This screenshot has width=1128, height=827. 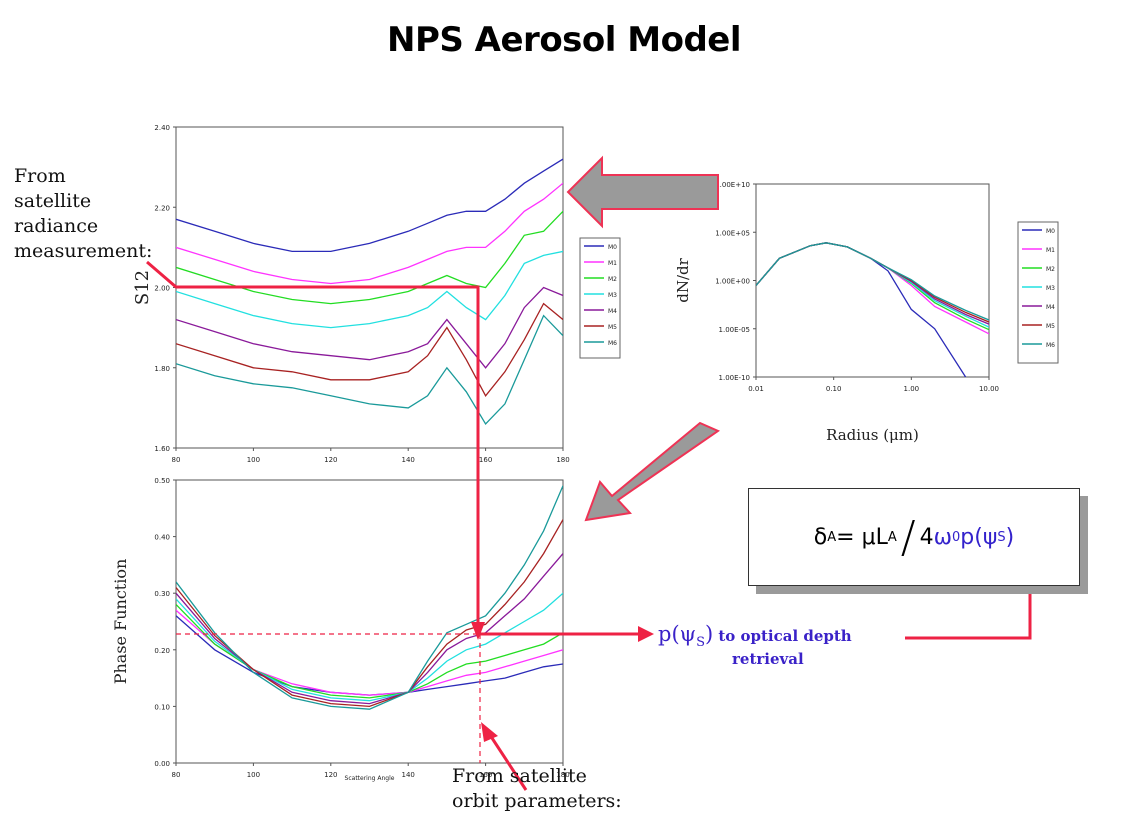 What do you see at coordinates (83, 214) in the screenshot?
I see `radiance-note: From satellite radiance measurement:` at bounding box center [83, 214].